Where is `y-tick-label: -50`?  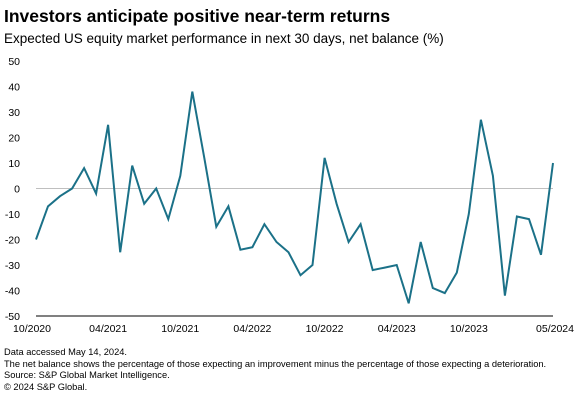 y-tick-label: -50 is located at coordinates (12, 317).